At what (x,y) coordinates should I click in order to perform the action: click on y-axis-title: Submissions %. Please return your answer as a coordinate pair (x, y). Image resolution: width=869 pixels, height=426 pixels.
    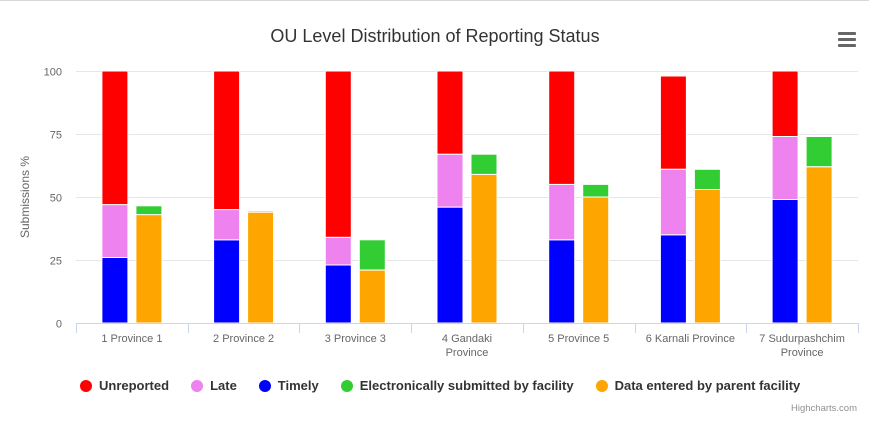
    Looking at the image, I should click on (25, 197).